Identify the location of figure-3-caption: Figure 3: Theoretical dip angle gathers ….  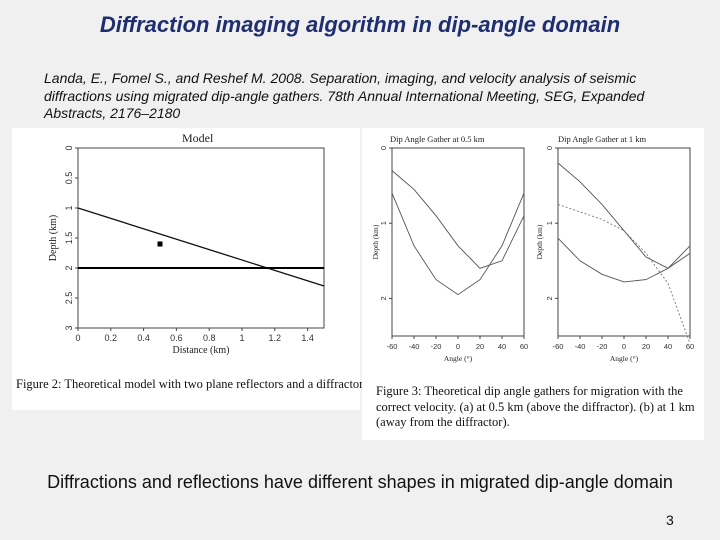
(535, 406).